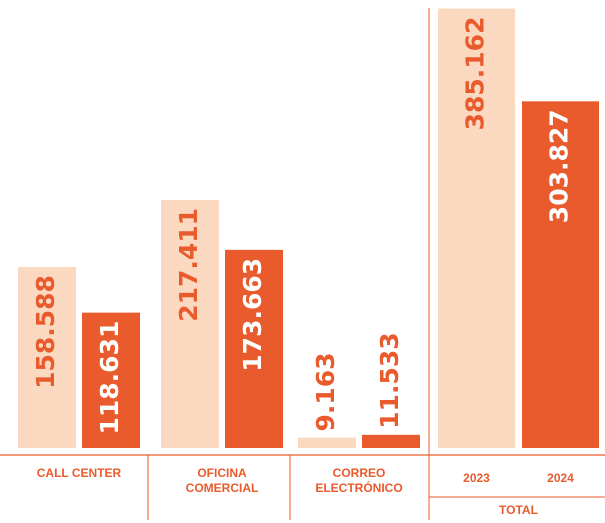 The width and height of the screenshot is (605, 523). Describe the element at coordinates (559, 166) in the screenshot. I see `value-label: 303.827` at that location.